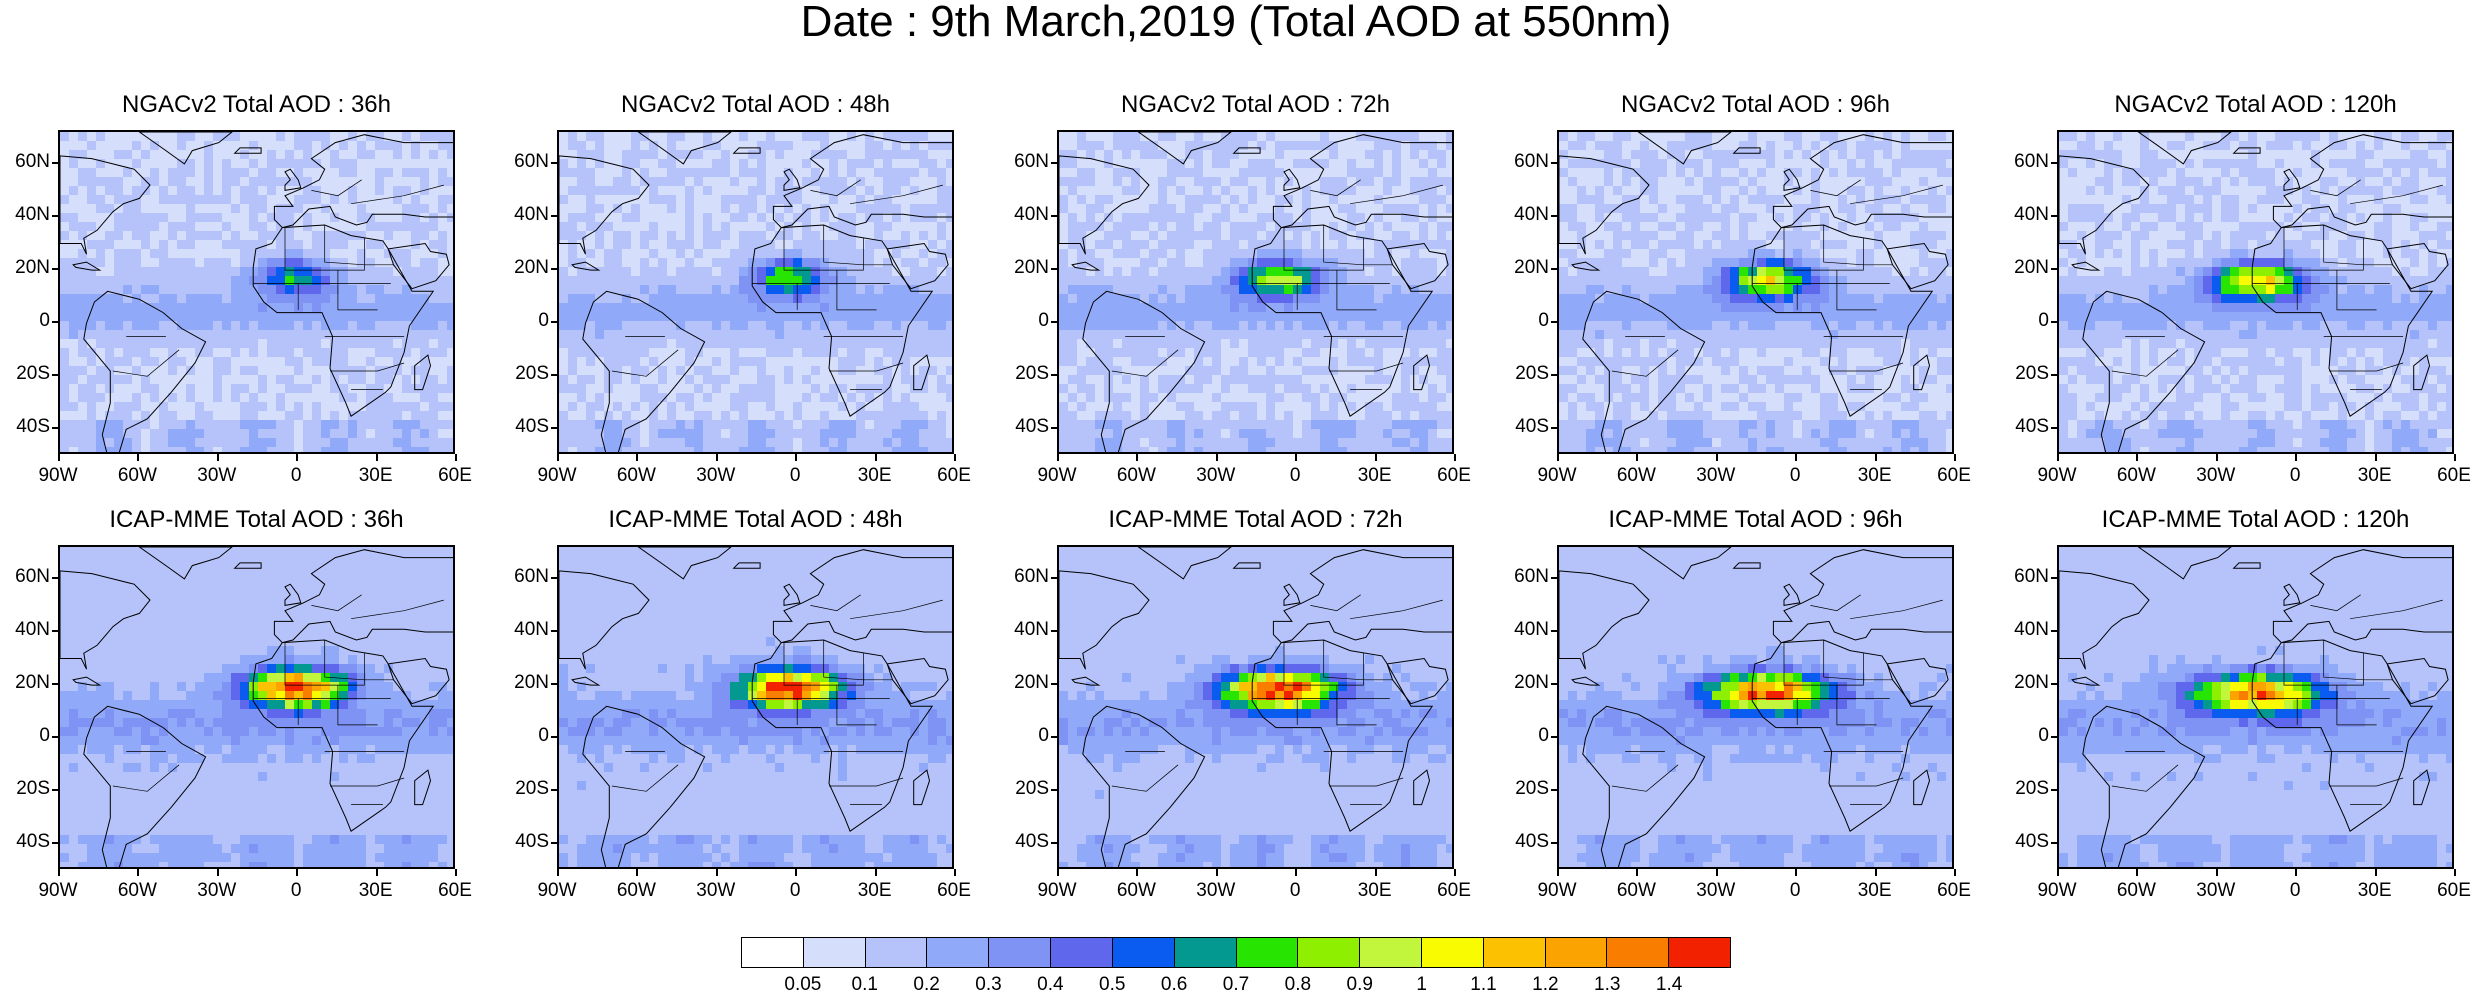  What do you see at coordinates (1255, 707) in the screenshot?
I see `aod-map-icap-mme-72h` at bounding box center [1255, 707].